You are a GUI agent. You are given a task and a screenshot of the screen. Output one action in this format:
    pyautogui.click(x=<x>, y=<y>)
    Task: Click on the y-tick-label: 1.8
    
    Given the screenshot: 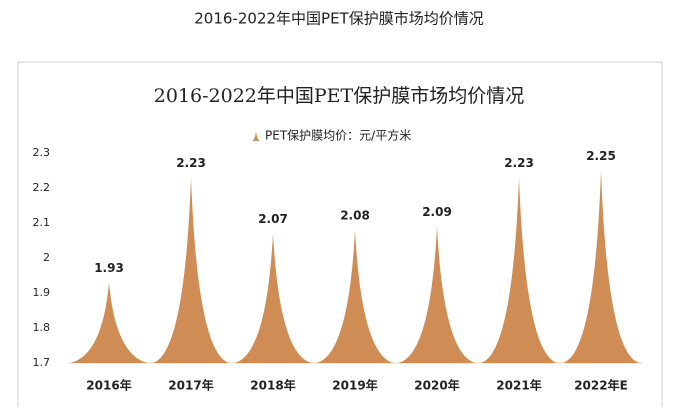 What is the action you would take?
    pyautogui.click(x=42, y=327)
    